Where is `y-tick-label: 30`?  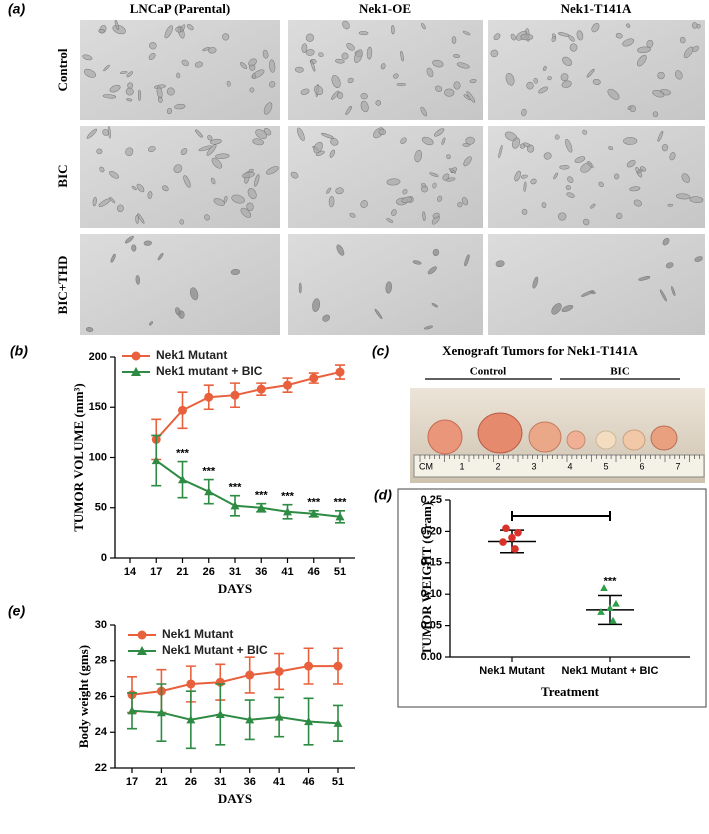
y-tick-label: 30 is located at coordinates (101, 625).